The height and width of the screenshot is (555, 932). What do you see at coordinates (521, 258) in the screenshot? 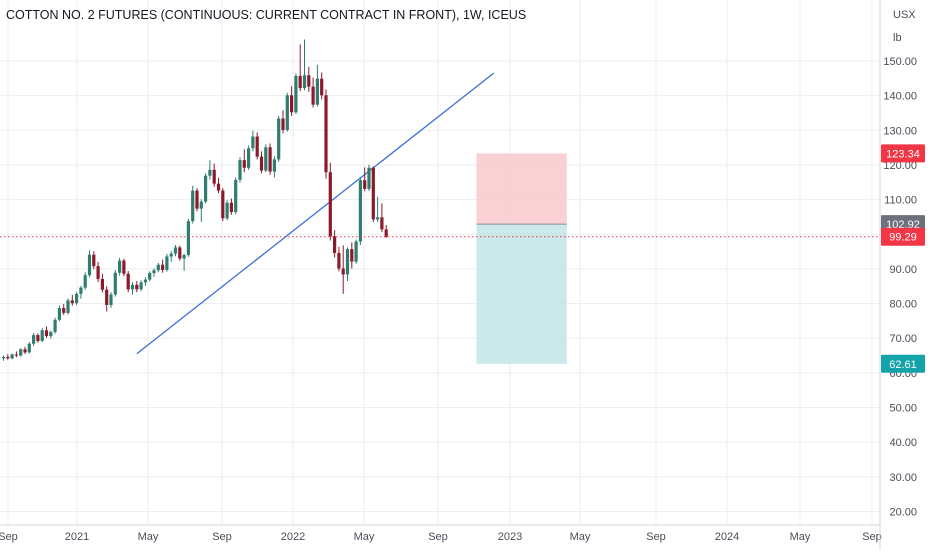
I see `position-zones` at bounding box center [521, 258].